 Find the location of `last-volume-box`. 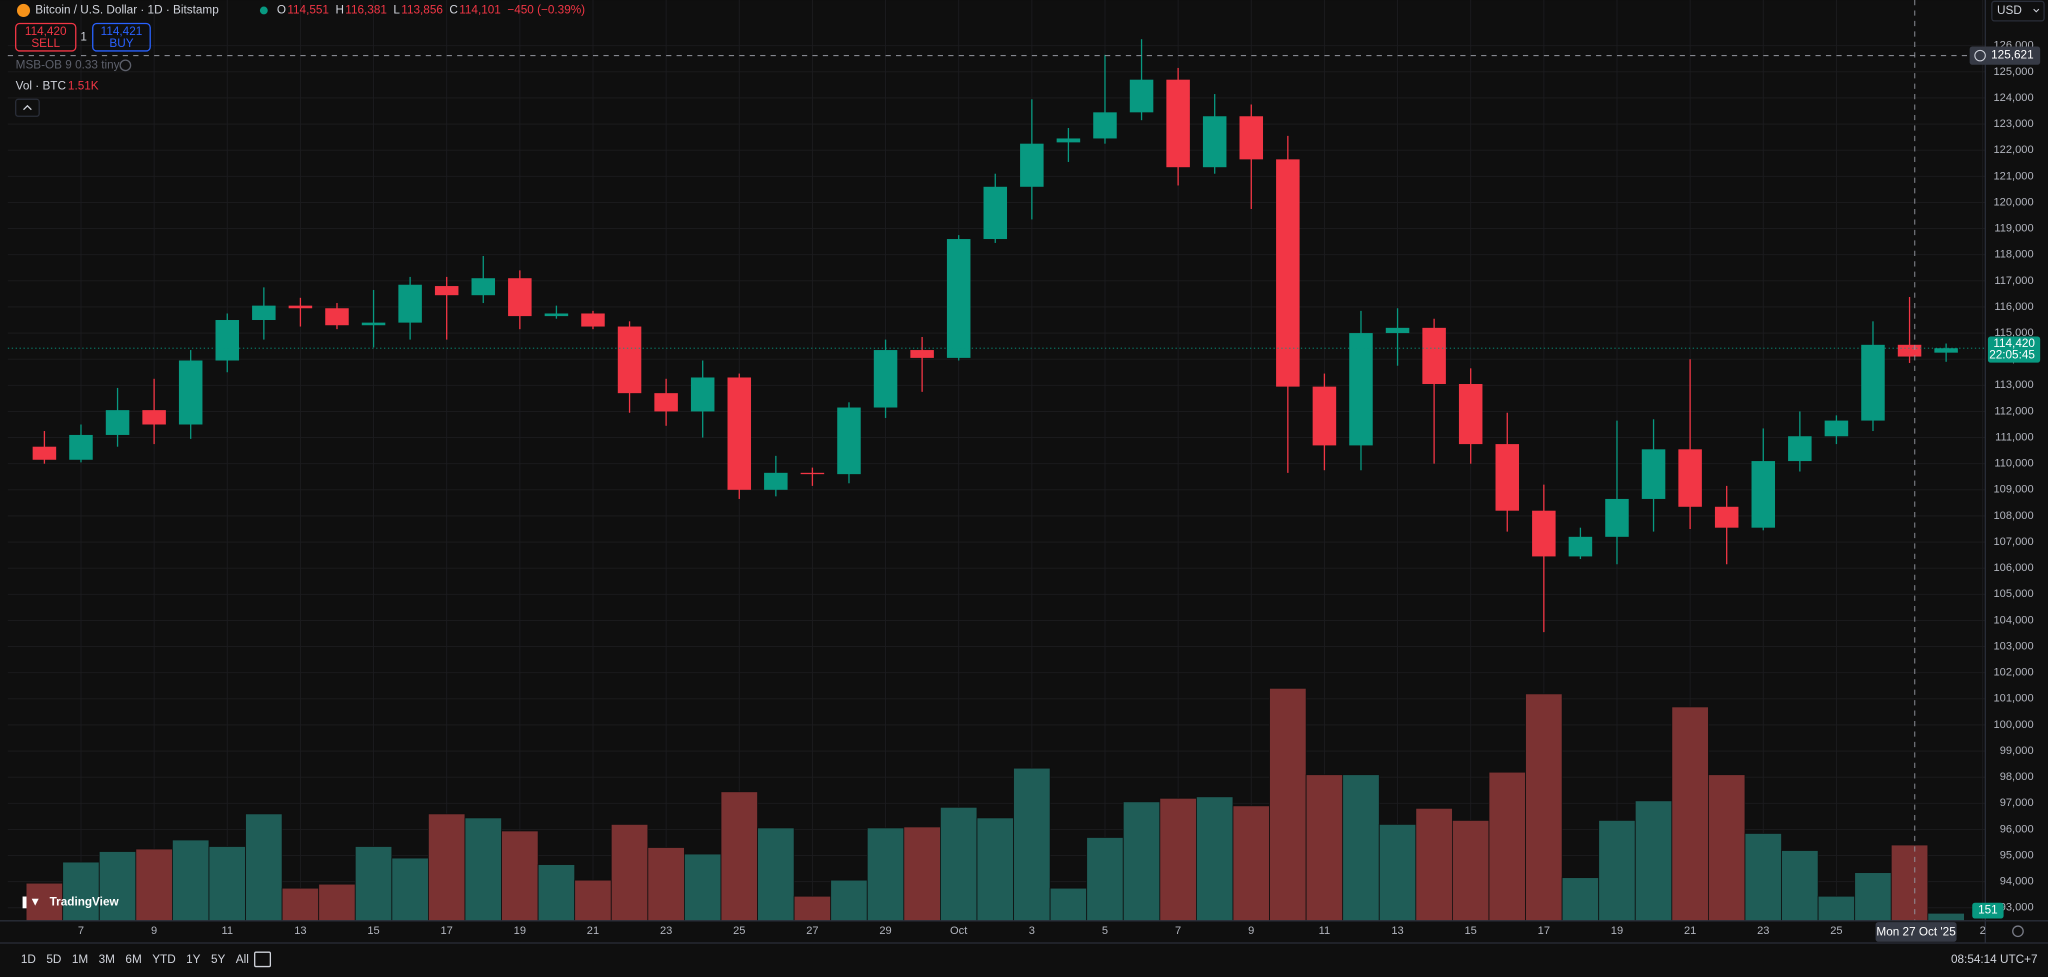

last-volume-box is located at coordinates (1988, 910).